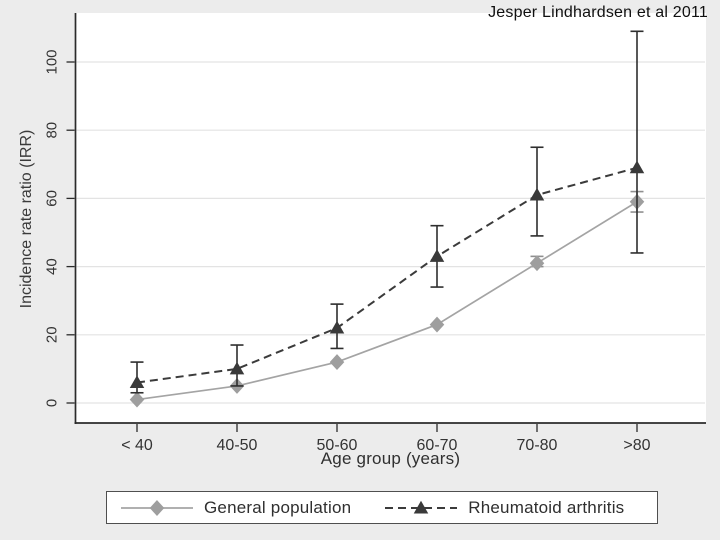  I want to click on figure-title: Jesper Lindhardsen et al 2011, so click(598, 12).